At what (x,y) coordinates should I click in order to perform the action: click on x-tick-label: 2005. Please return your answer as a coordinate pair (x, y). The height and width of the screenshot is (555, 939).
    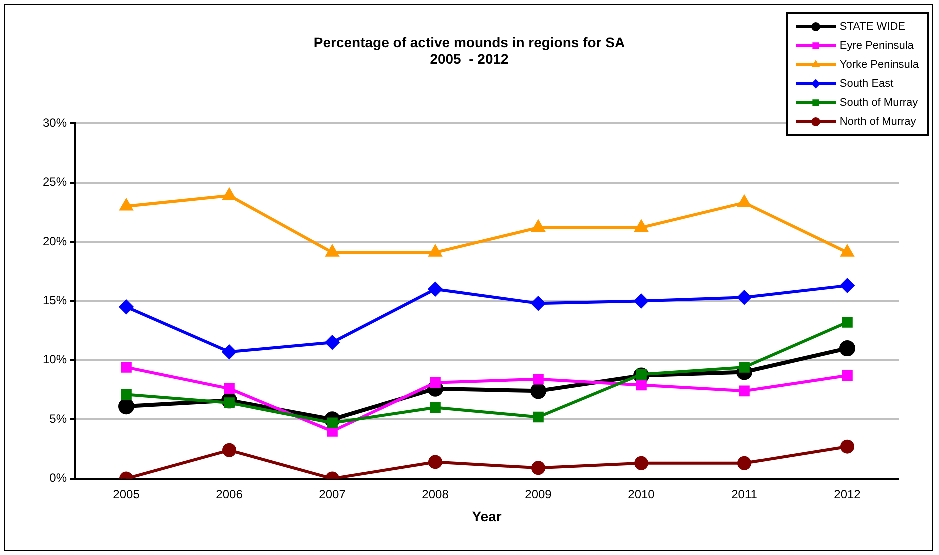
    Looking at the image, I should click on (126, 494).